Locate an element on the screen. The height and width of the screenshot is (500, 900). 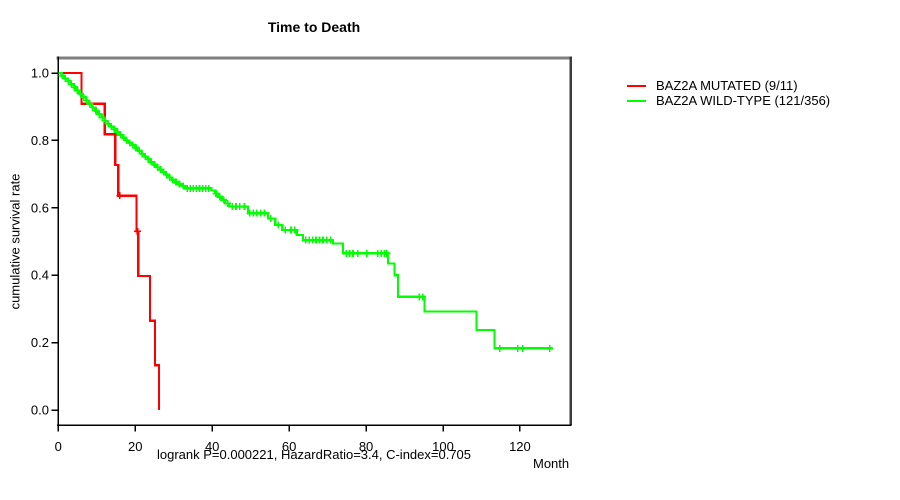
legend-line-red is located at coordinates (636, 85).